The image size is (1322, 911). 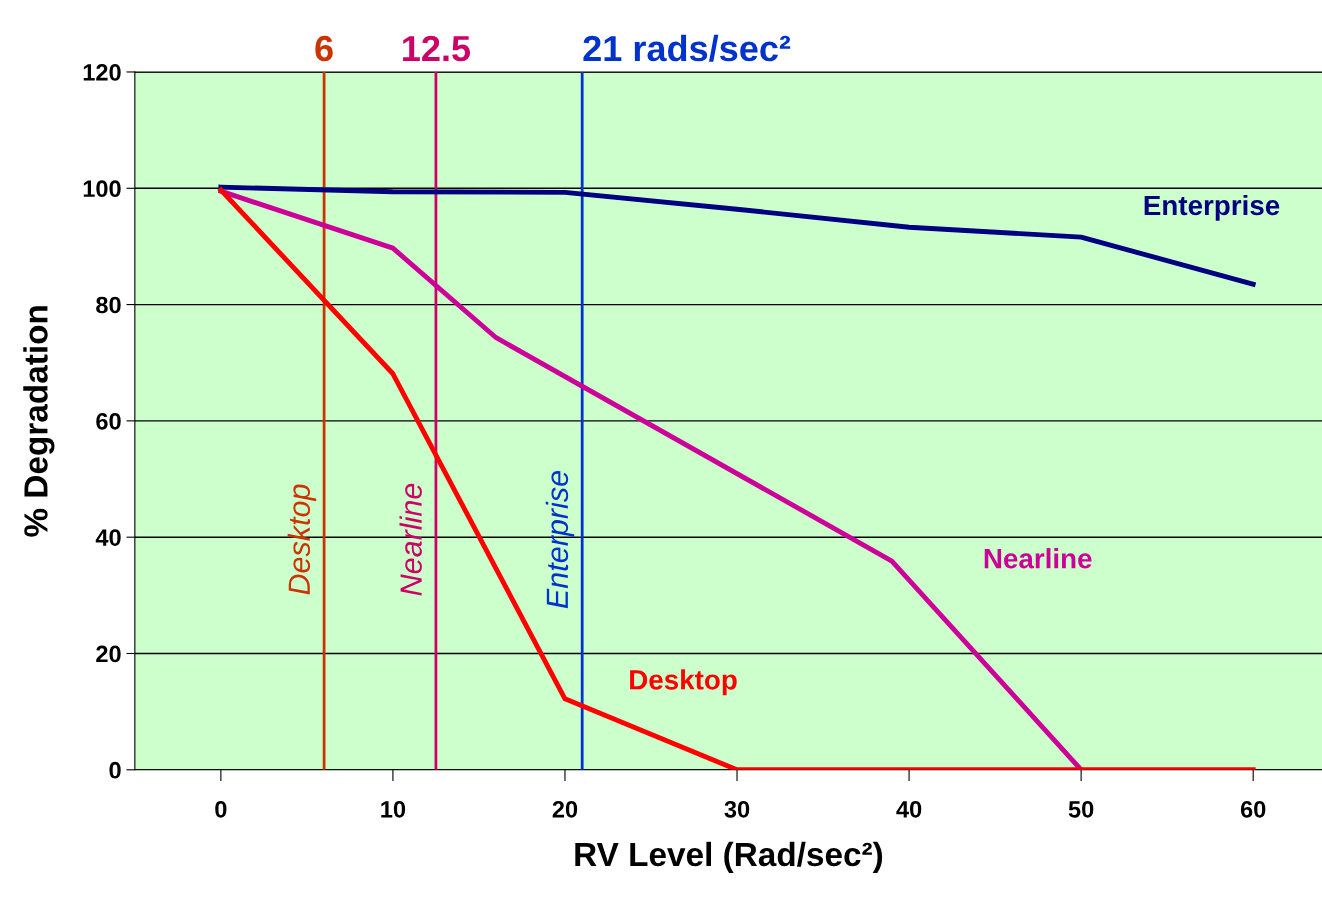 I want to click on x-tick-label: 0, so click(x=221, y=809).